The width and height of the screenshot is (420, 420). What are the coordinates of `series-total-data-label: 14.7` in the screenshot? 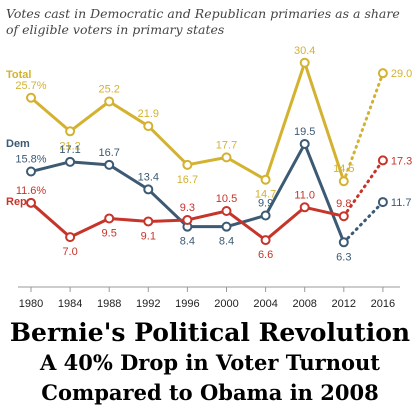 It's located at (265, 195).